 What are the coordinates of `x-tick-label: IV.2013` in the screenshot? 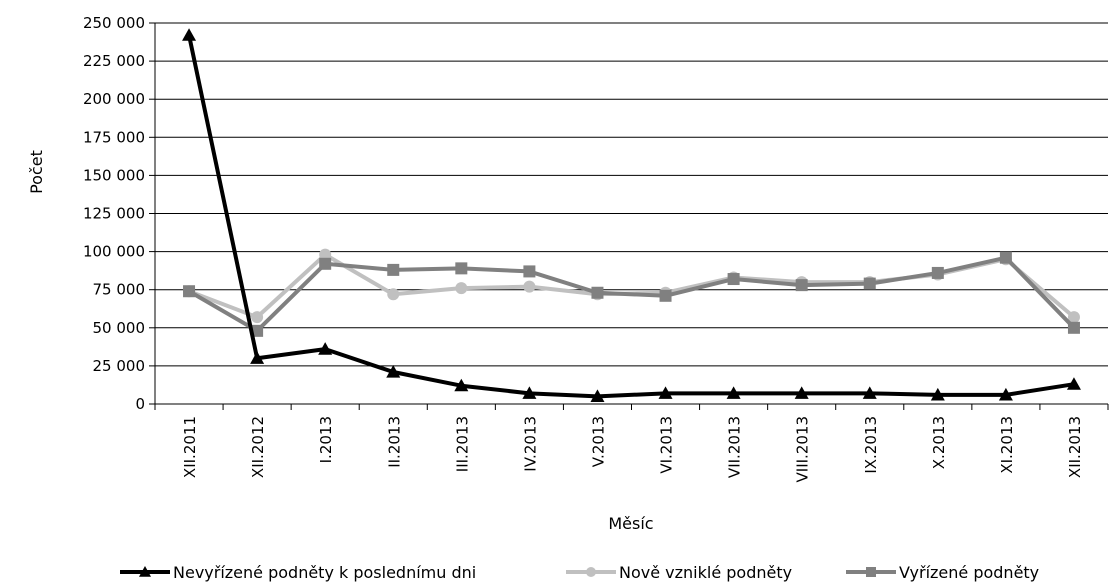 It's located at (530, 444).